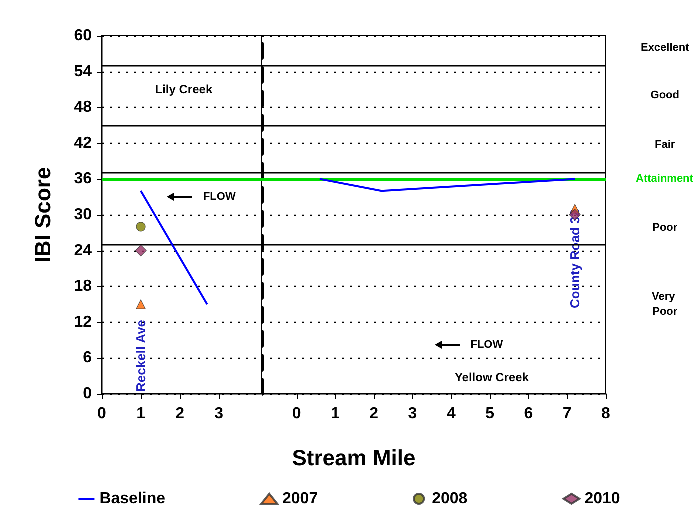 The width and height of the screenshot is (699, 526). Describe the element at coordinates (141, 356) in the screenshot. I see `annotation: Reckell Ave` at that location.